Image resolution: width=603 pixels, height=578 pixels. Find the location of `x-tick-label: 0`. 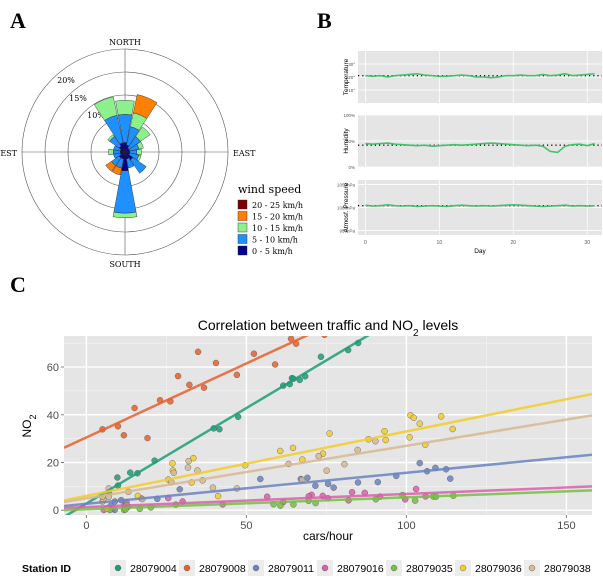

x-tick-label: 0 is located at coordinates (365, 243).